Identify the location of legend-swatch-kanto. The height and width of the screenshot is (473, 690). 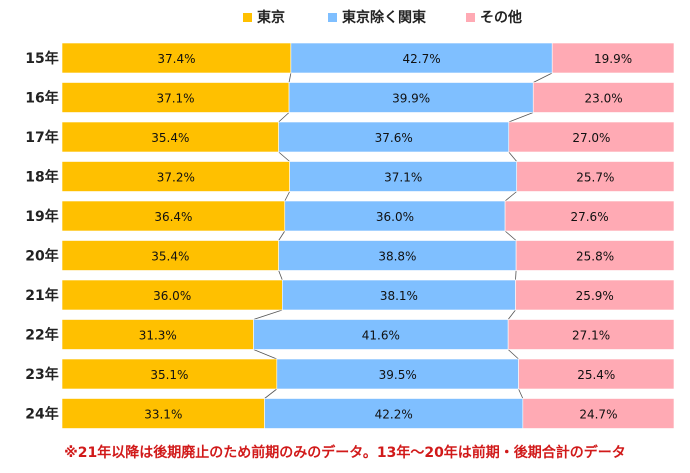
(332, 17).